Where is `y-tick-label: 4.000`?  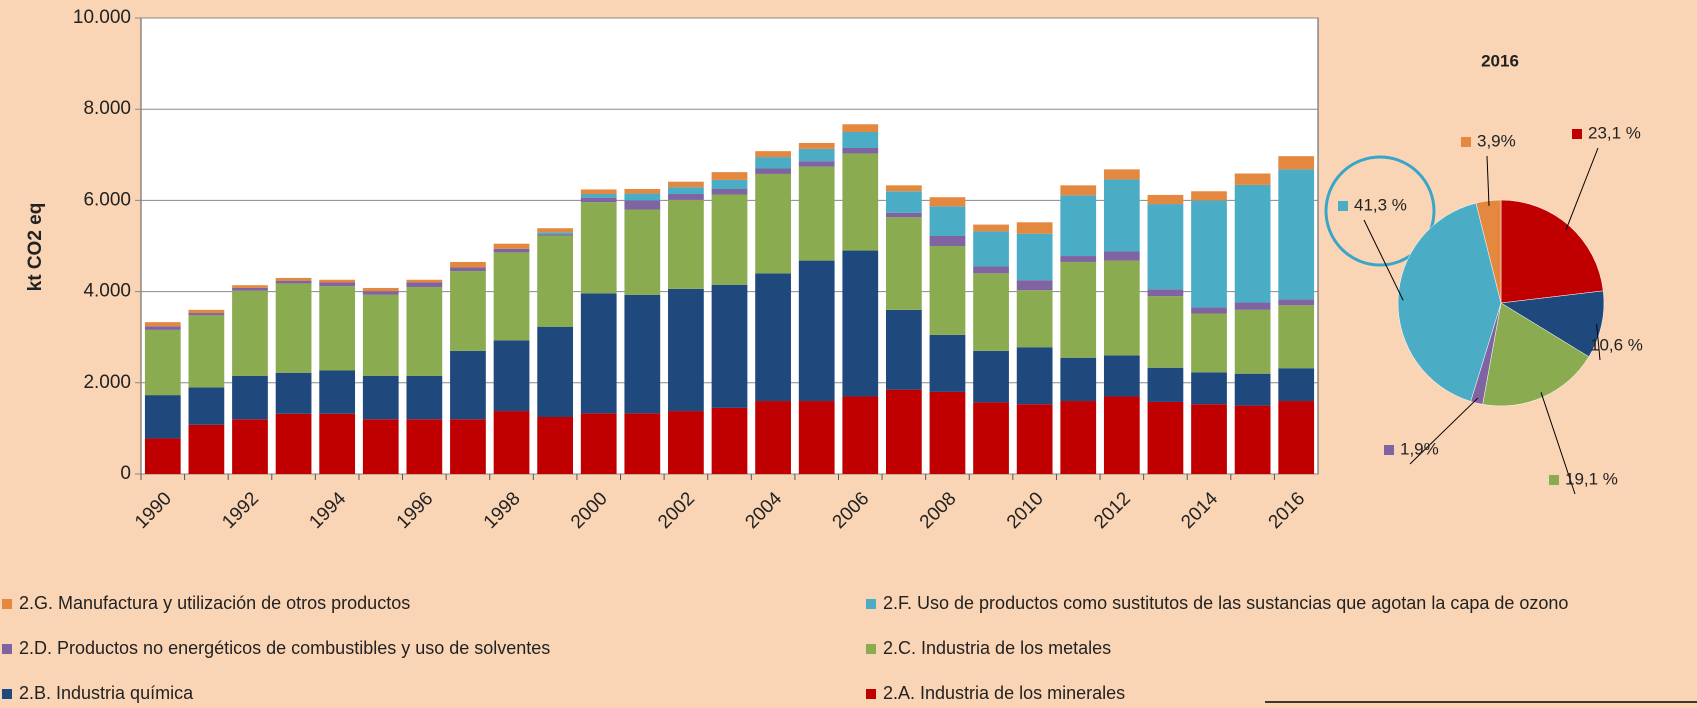
y-tick-label: 4.000 is located at coordinates (107, 291).